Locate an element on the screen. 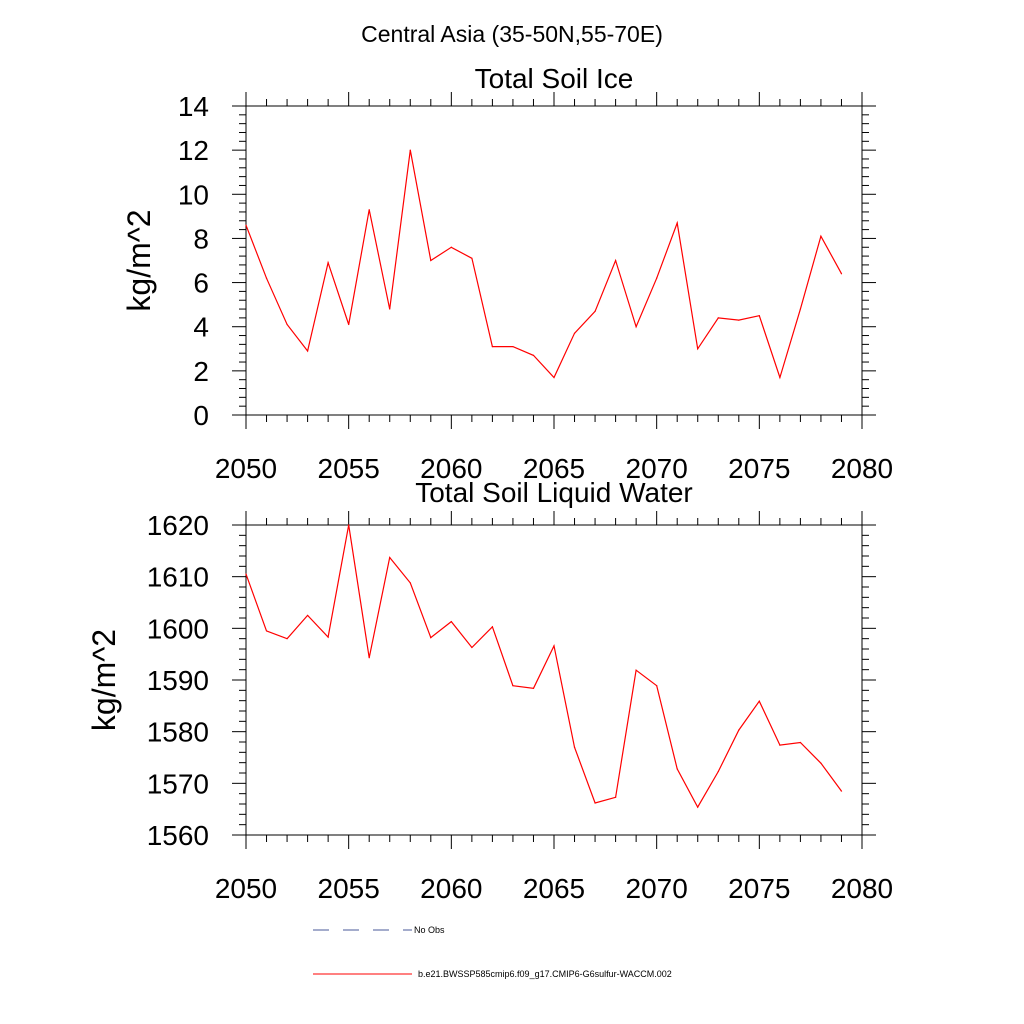 The image size is (1024, 1024). series-line is located at coordinates (544, 264).